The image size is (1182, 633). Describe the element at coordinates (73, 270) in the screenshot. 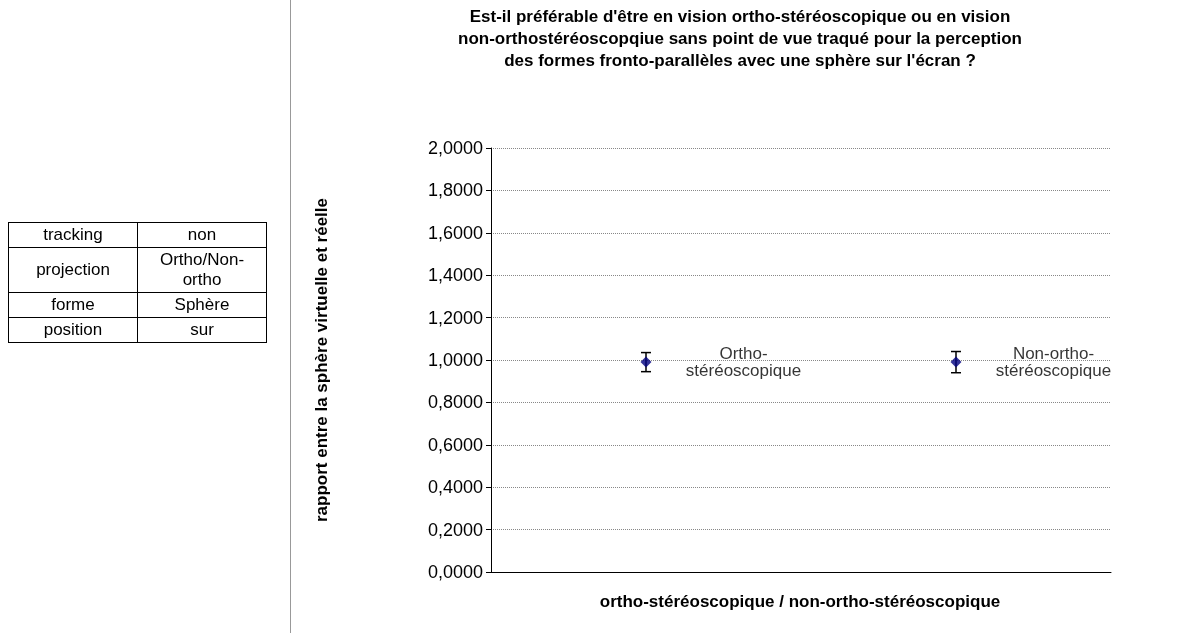

I see `text: projection` at that location.